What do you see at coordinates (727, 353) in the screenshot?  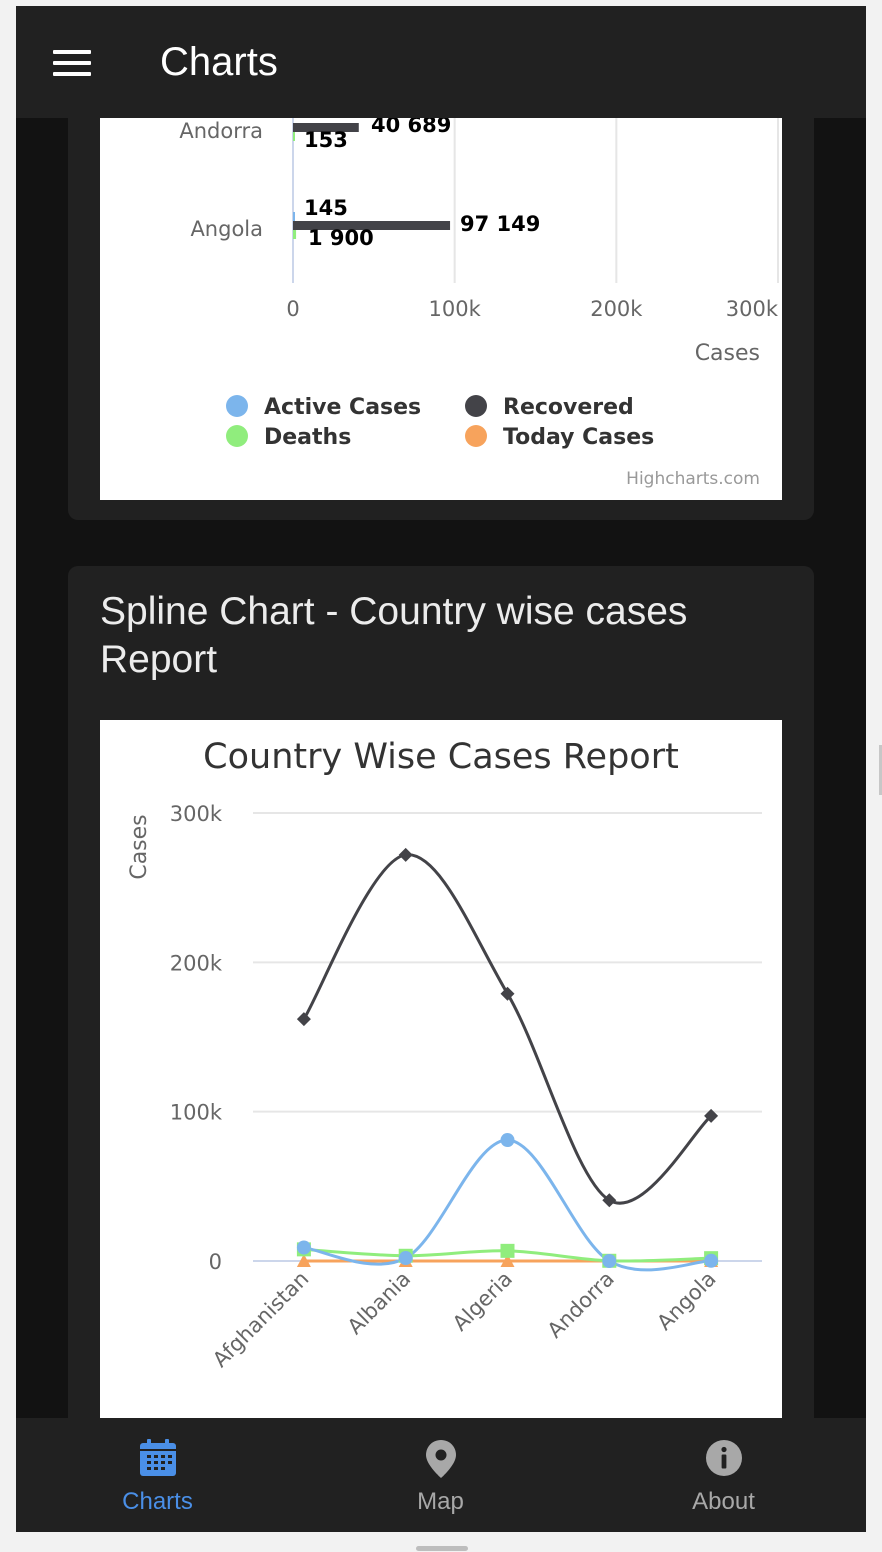 I see `bar-x-axis-title: Cases` at bounding box center [727, 353].